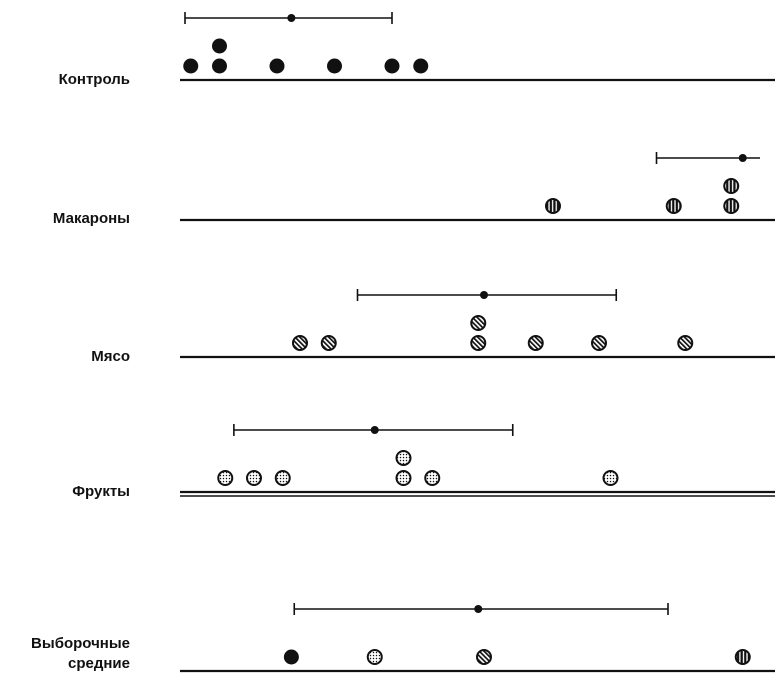  What do you see at coordinates (94, 79) in the screenshot?
I see `row-label-control: Контроль` at bounding box center [94, 79].